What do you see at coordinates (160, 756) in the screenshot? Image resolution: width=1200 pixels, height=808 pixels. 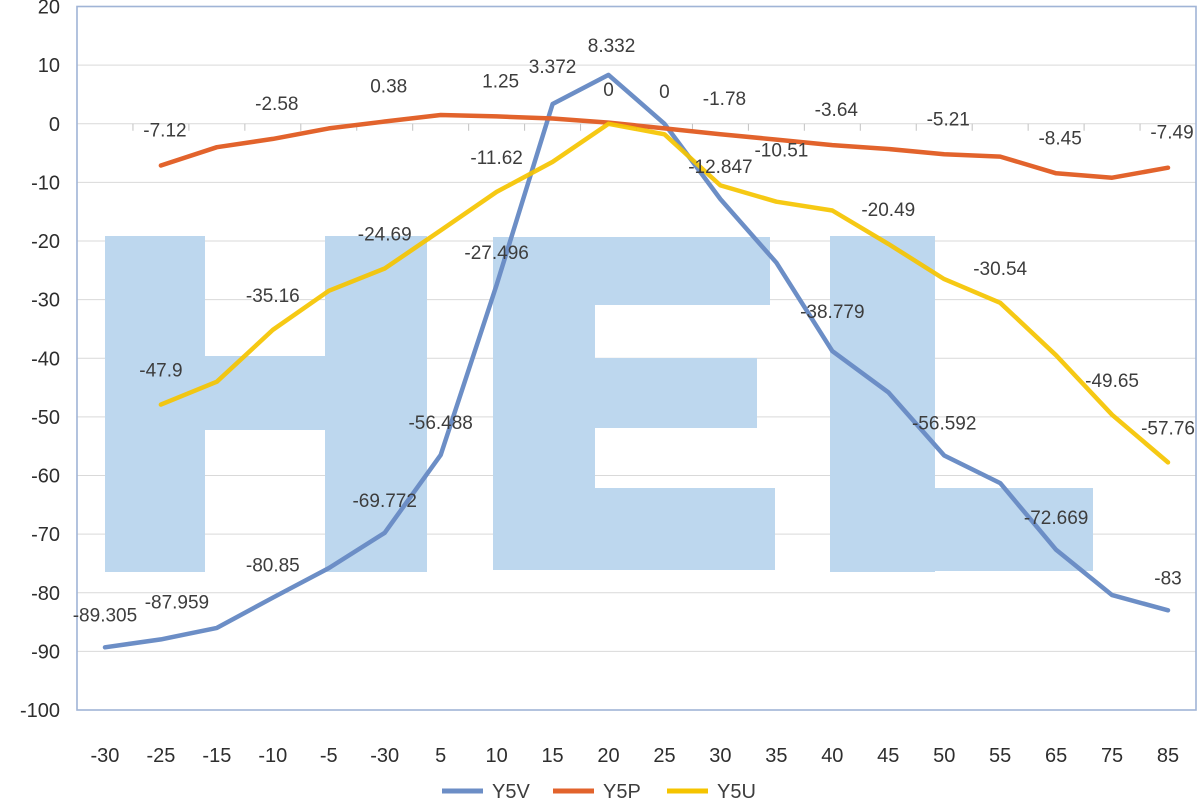 I see `x-axis-label: -25` at bounding box center [160, 756].